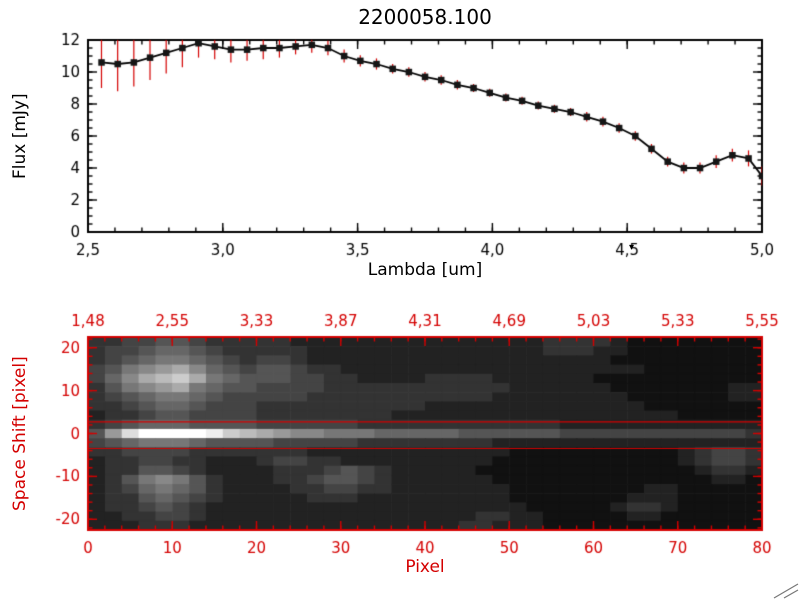  I want to click on lambda-axis-label: Lambda [um], so click(425, 270).